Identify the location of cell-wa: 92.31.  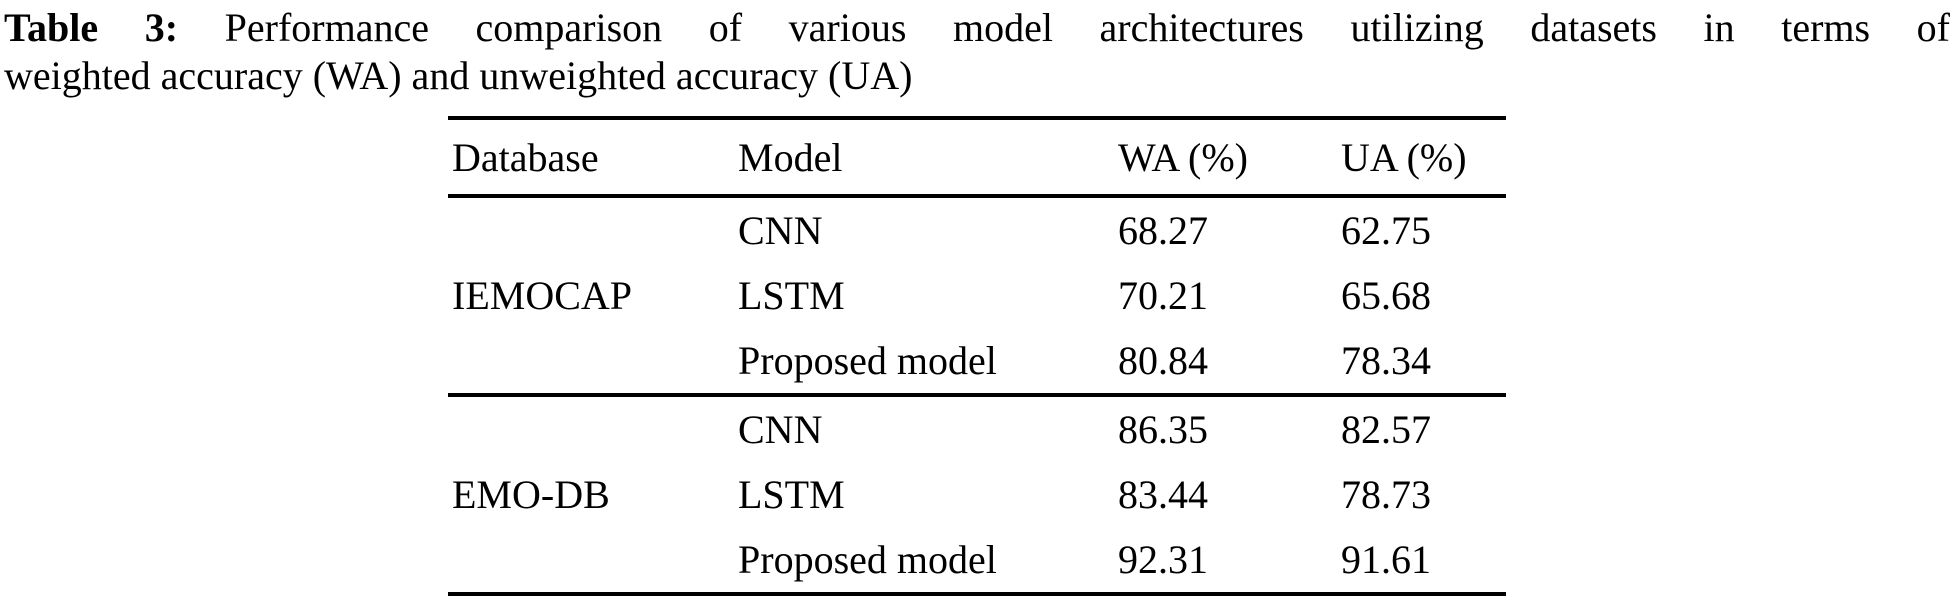
(1163, 559).